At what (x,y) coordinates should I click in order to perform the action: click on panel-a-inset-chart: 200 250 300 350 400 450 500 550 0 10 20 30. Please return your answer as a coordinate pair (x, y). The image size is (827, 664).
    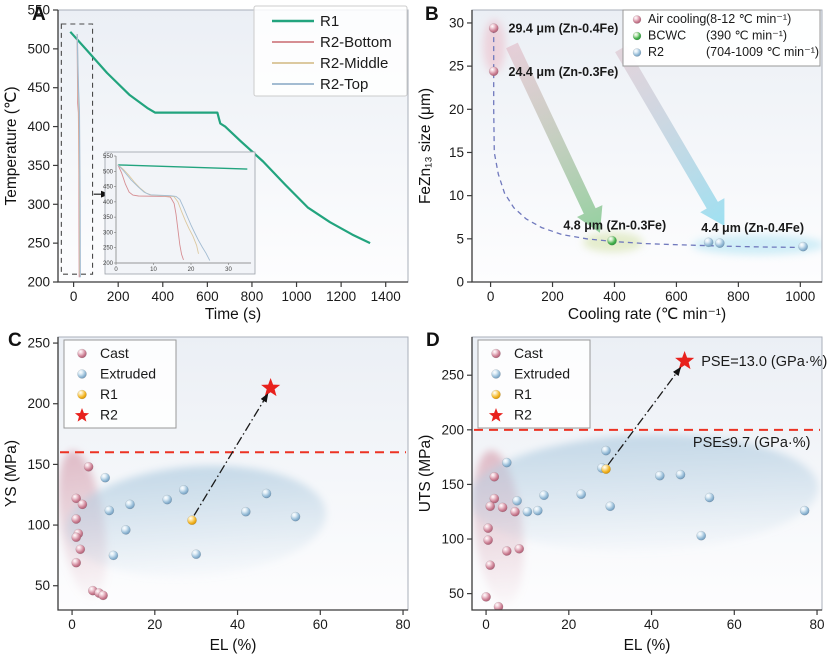
    Looking at the image, I should click on (179, 213).